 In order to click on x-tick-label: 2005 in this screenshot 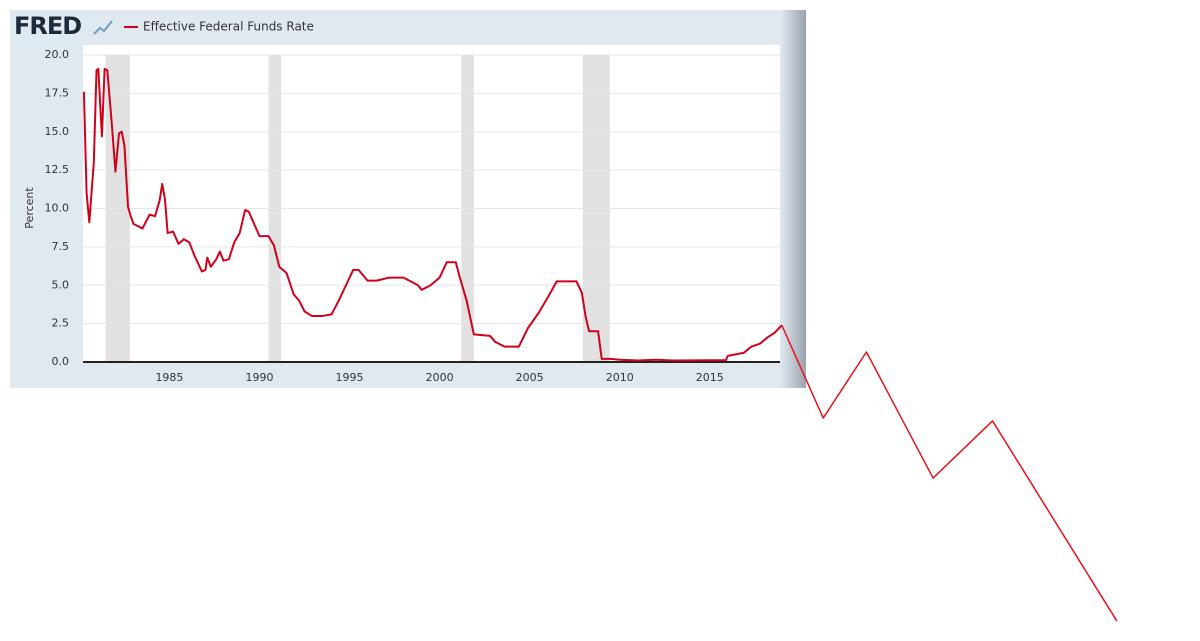, I will do `click(530, 377)`.